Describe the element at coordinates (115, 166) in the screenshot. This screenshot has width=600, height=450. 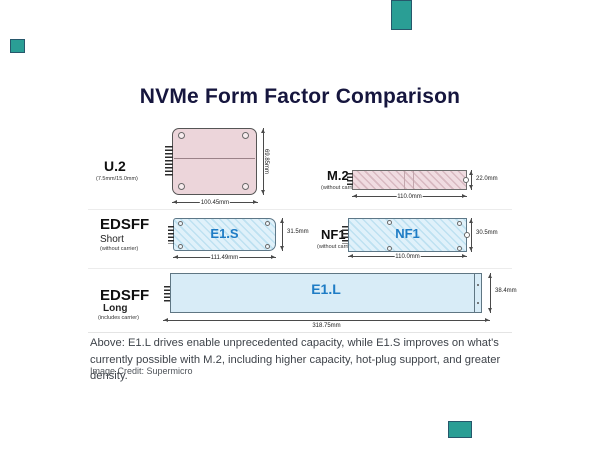
I see `u2-label: U.2` at that location.